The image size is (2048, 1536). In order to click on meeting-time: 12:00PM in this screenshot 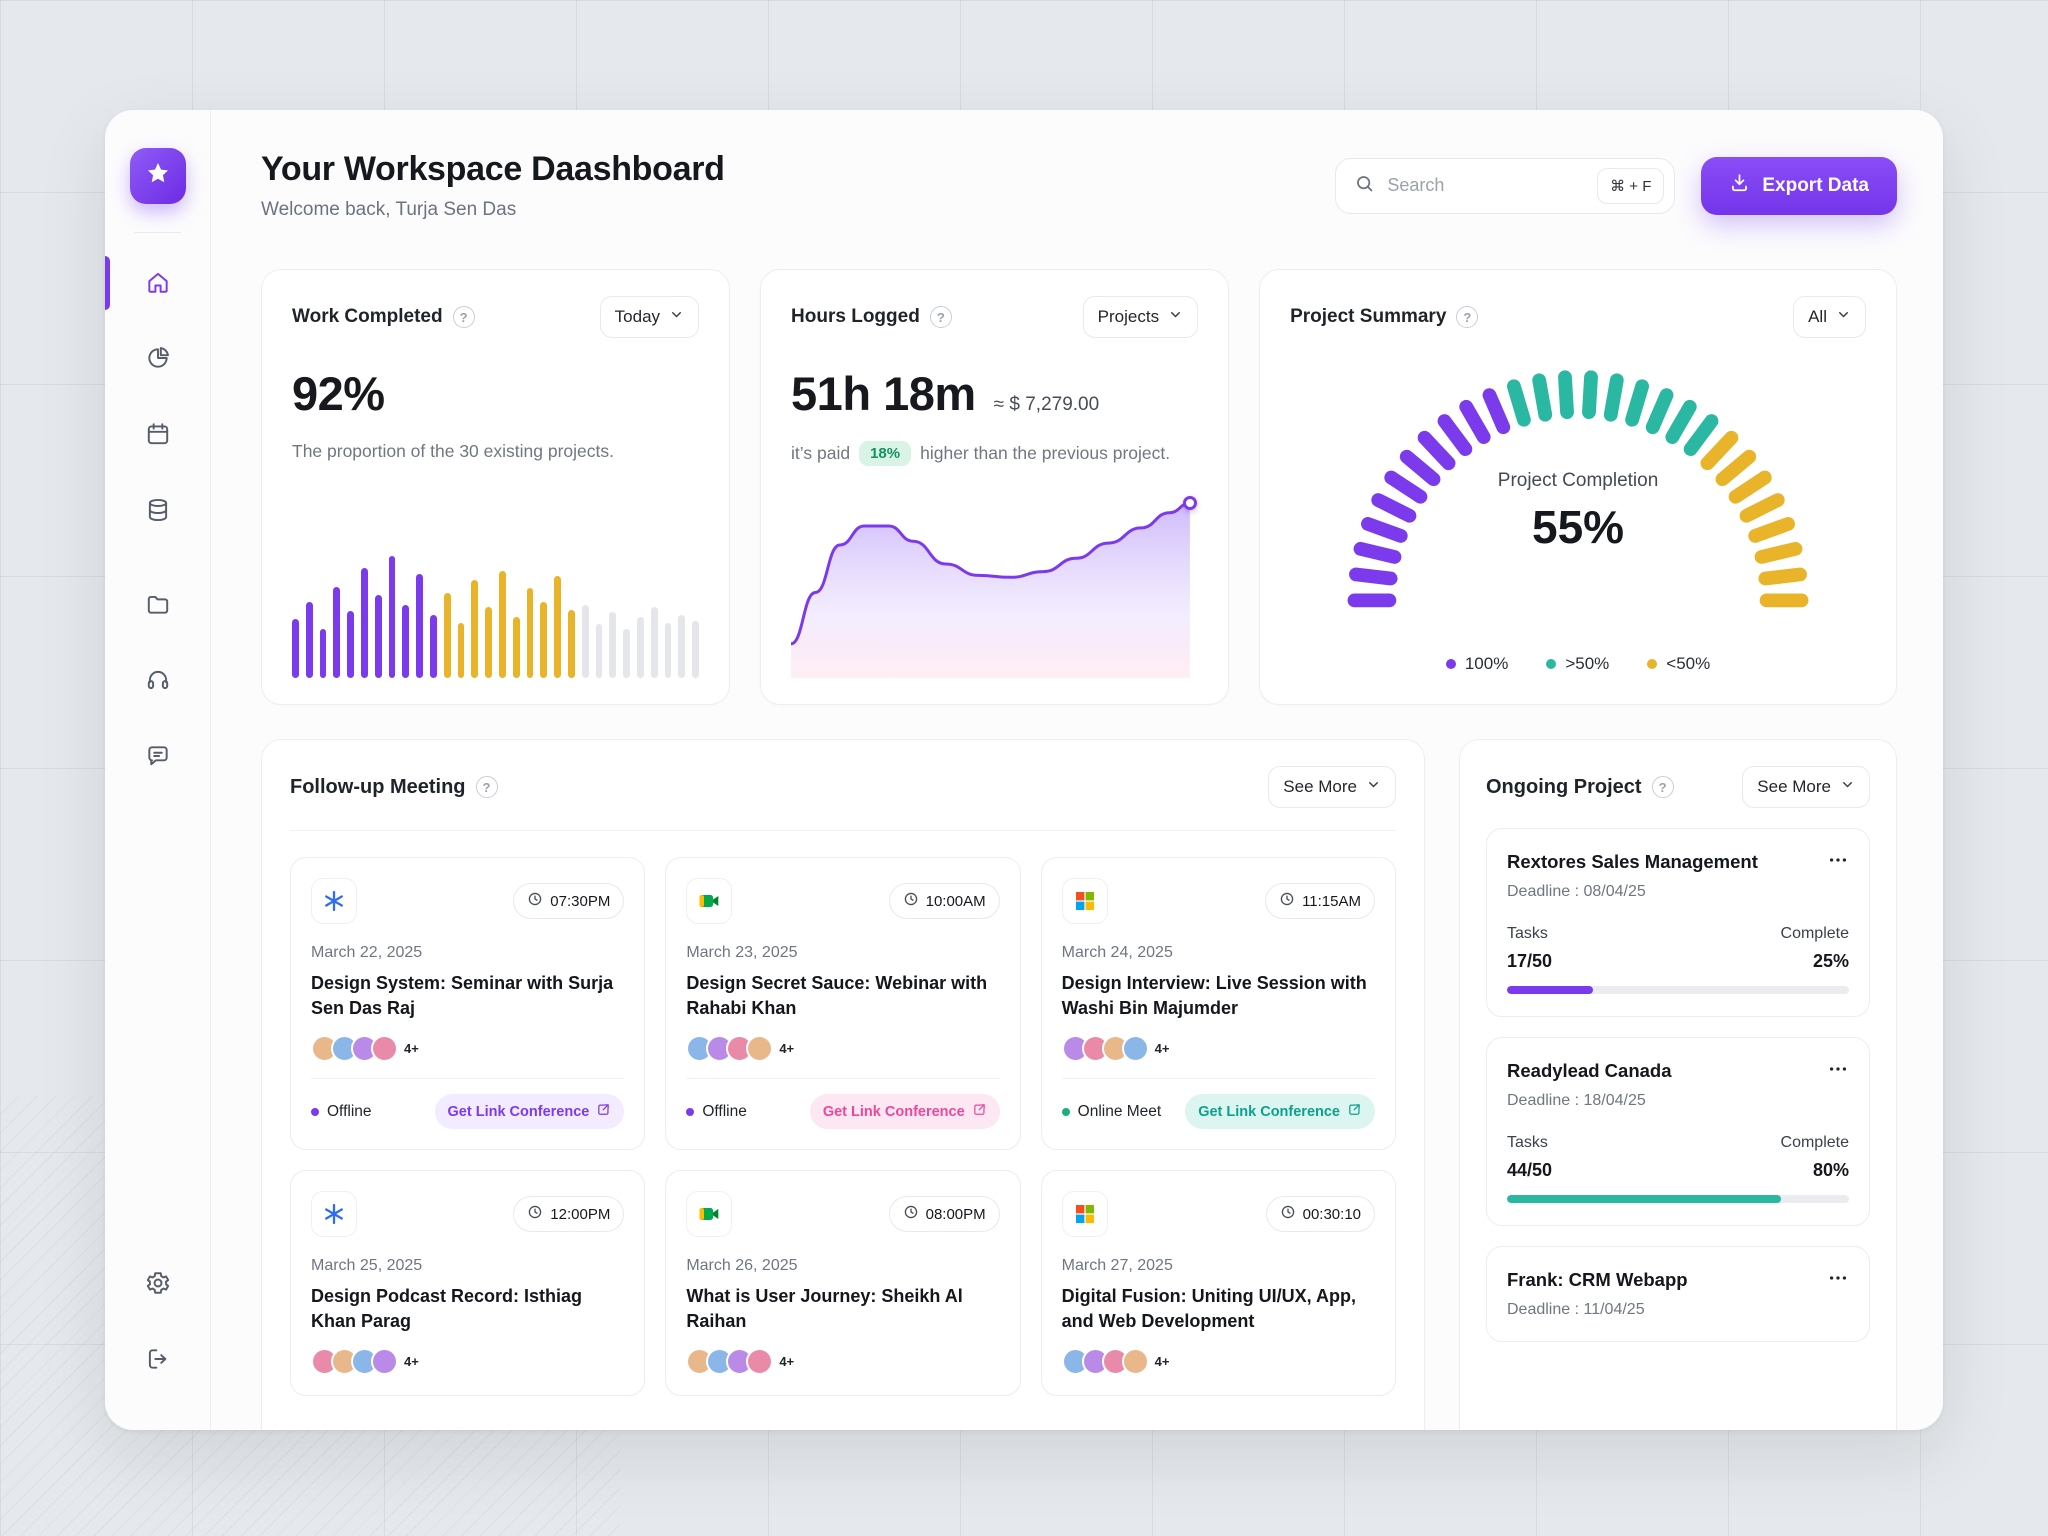, I will do `click(580, 1214)`.